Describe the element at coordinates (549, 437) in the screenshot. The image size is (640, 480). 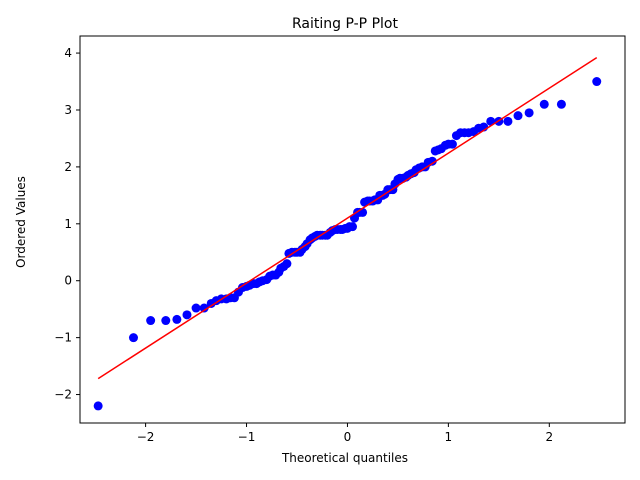
I see `x-tick-label: 2` at that location.